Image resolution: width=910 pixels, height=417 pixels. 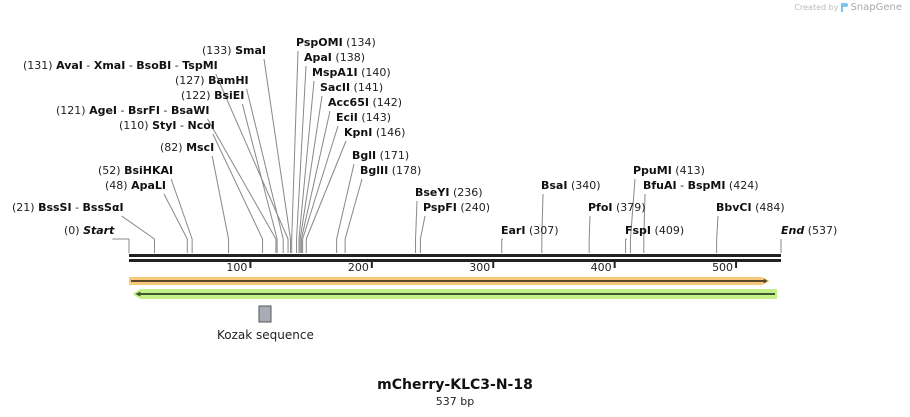 What do you see at coordinates (374, 170) in the screenshot?
I see `enzyme-name: BglII` at bounding box center [374, 170].